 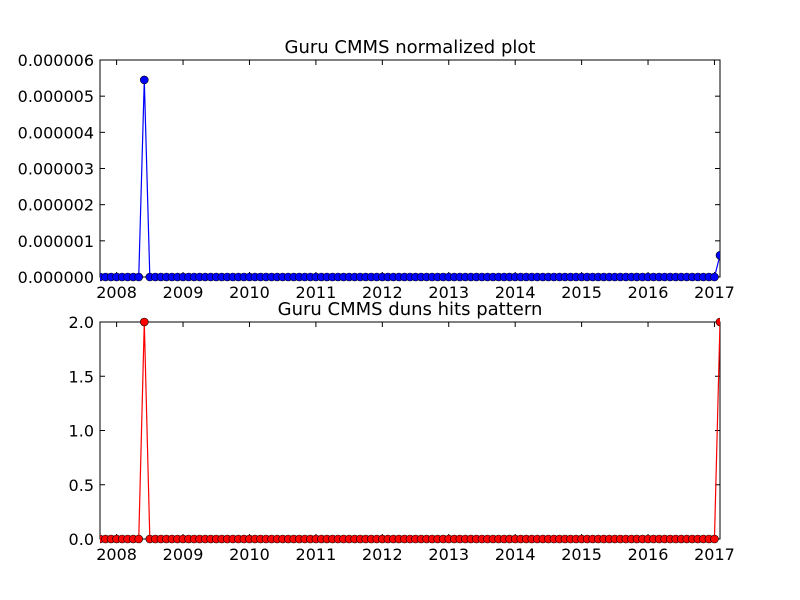 What do you see at coordinates (56, 132) in the screenshot?
I see `y-tick-label: 0.000004` at bounding box center [56, 132].